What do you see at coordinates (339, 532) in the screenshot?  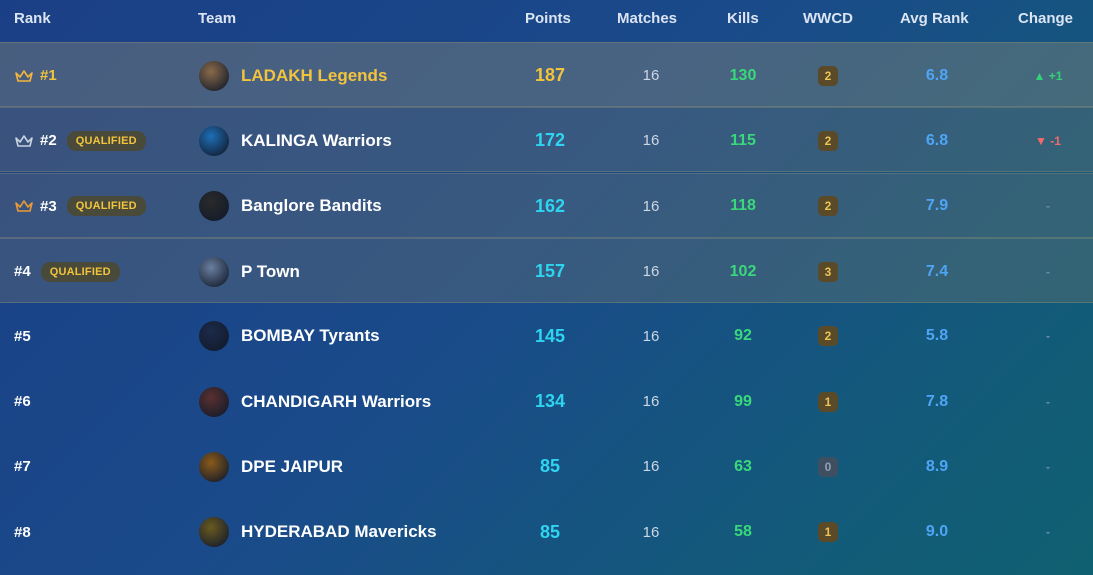 I see `team-name: HYDERABAD Mavericks` at bounding box center [339, 532].